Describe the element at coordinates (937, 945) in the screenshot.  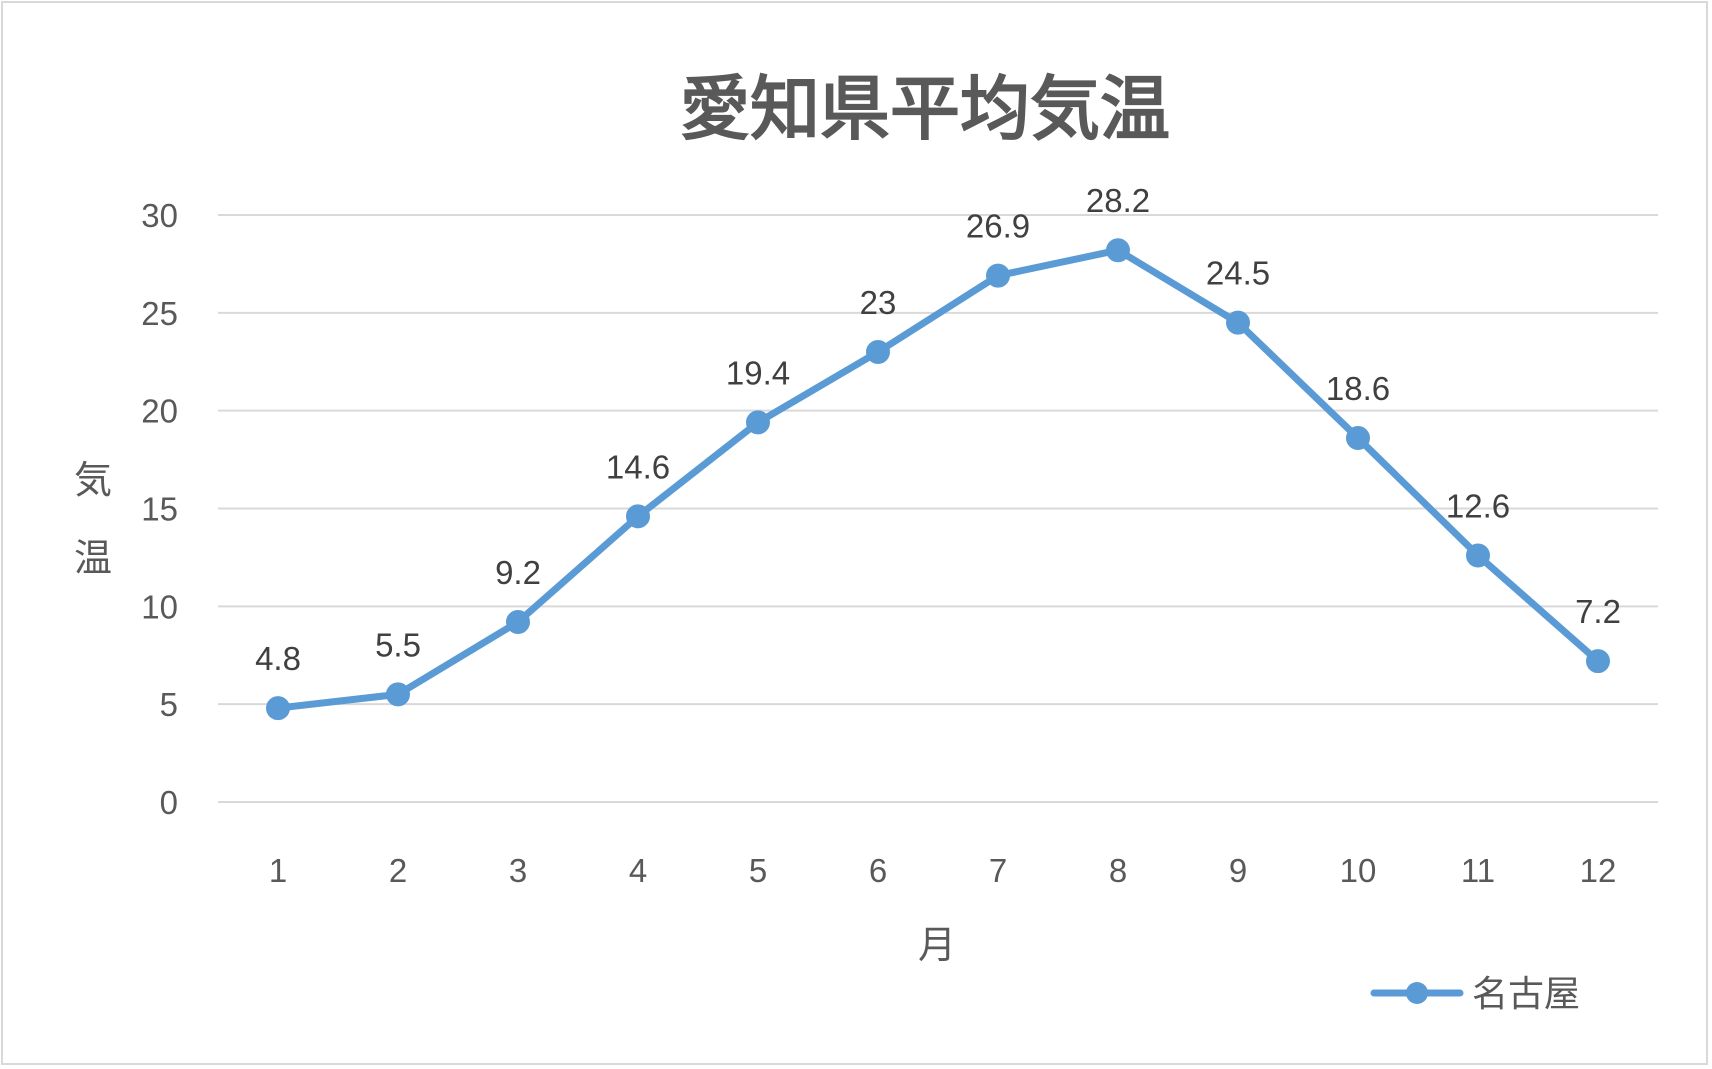
I see `x-axis-title: 月` at that location.